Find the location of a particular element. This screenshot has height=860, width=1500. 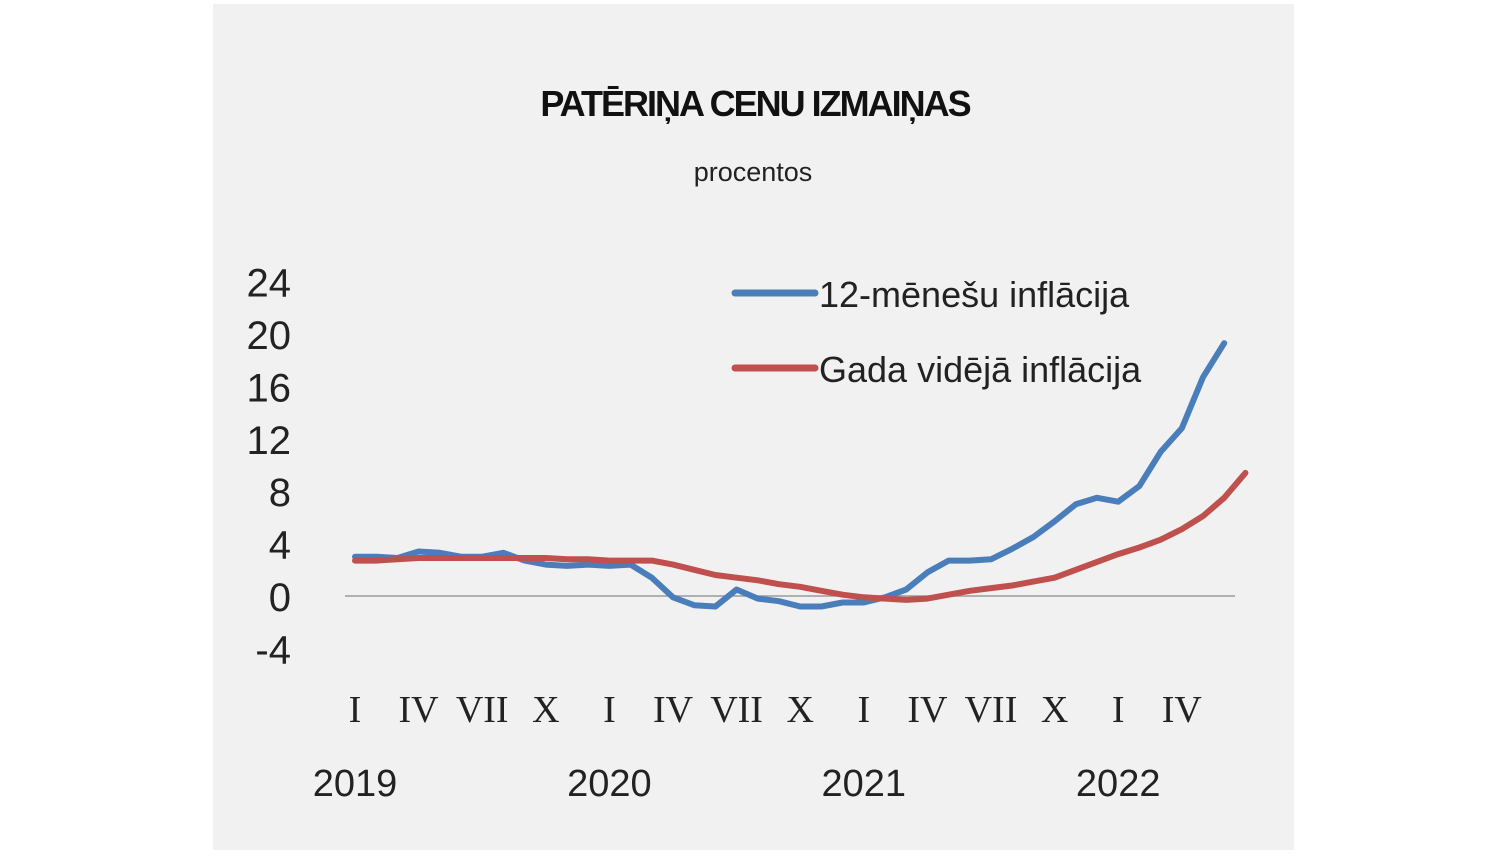

legend-label-12-month: 12-mēnešu inflācija is located at coordinates (974, 294).